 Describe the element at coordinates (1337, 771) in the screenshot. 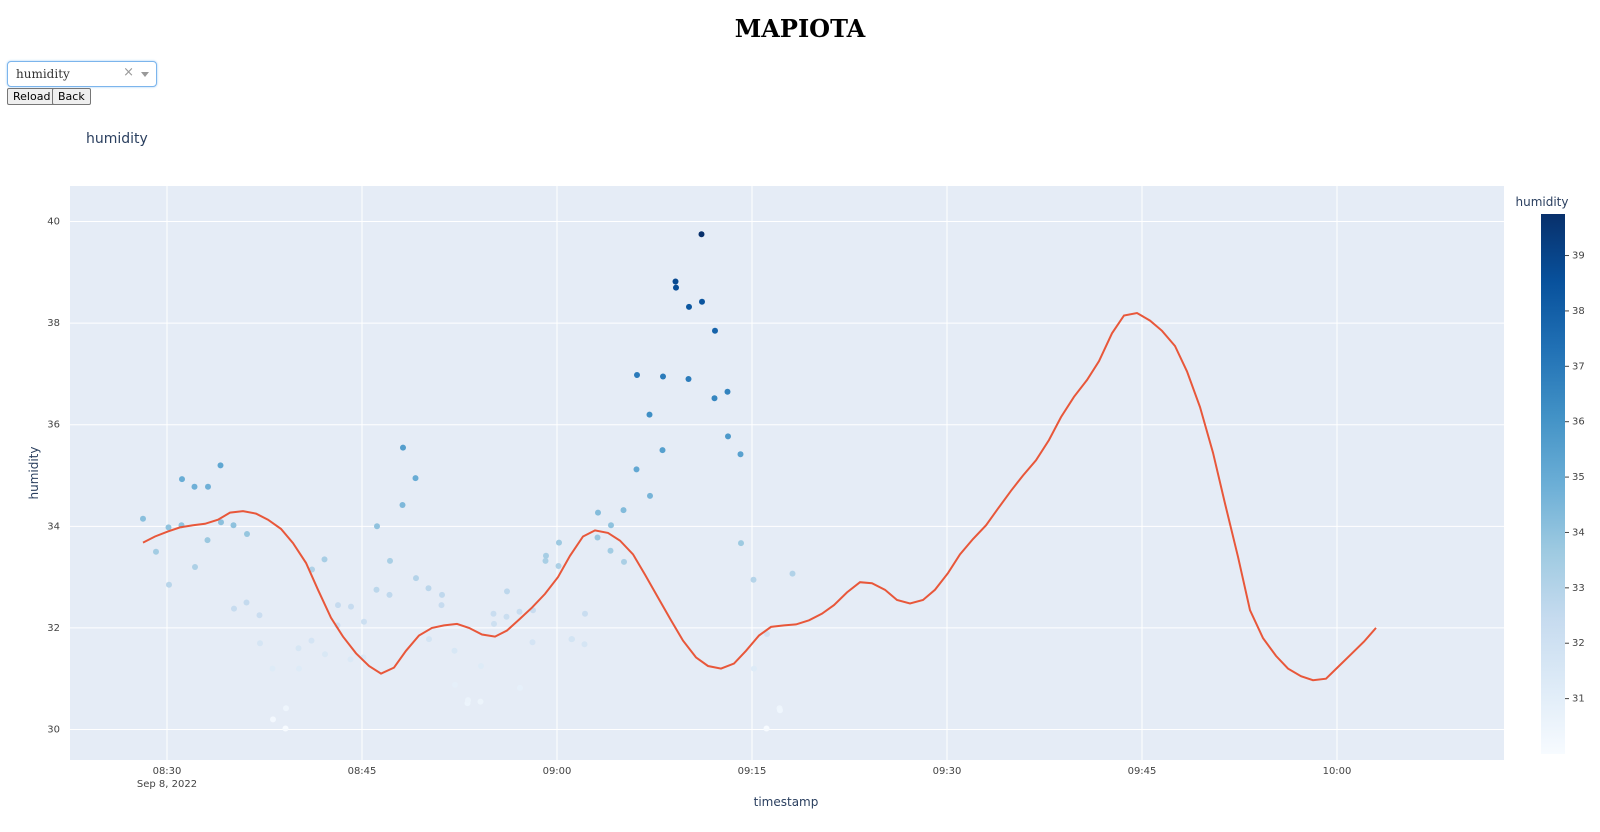

I see `x-tick-label: 10:00` at that location.